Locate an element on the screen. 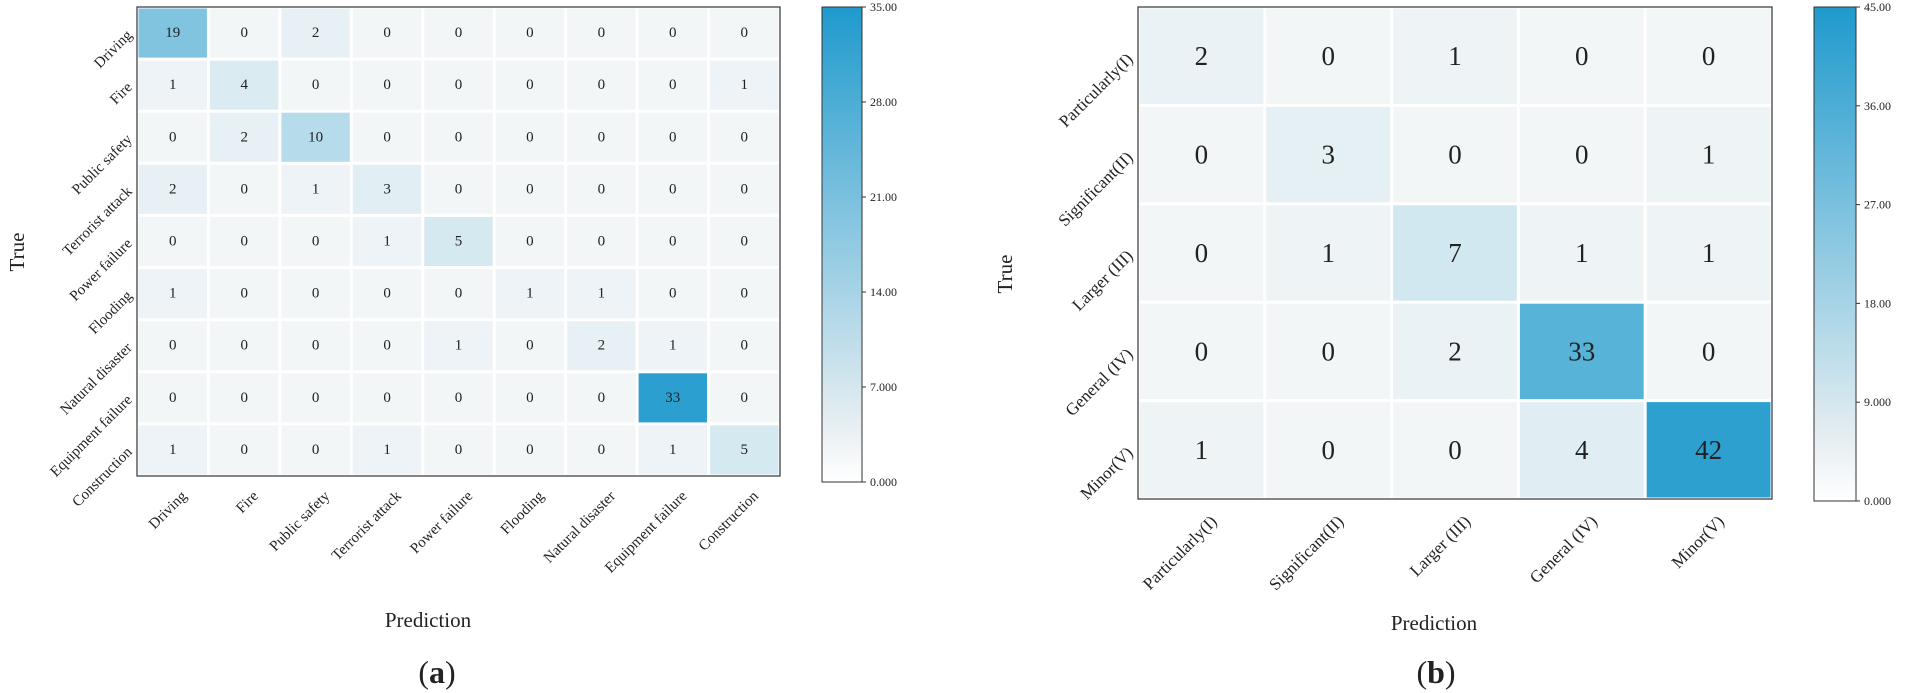 This screenshot has width=1905, height=693. matrix-b-x-tick-label: Minor(V) is located at coordinates (1698, 542).